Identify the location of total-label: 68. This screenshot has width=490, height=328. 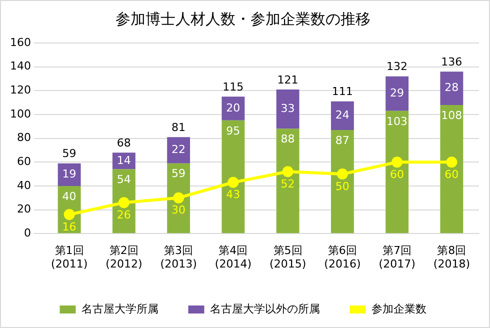
(123, 143).